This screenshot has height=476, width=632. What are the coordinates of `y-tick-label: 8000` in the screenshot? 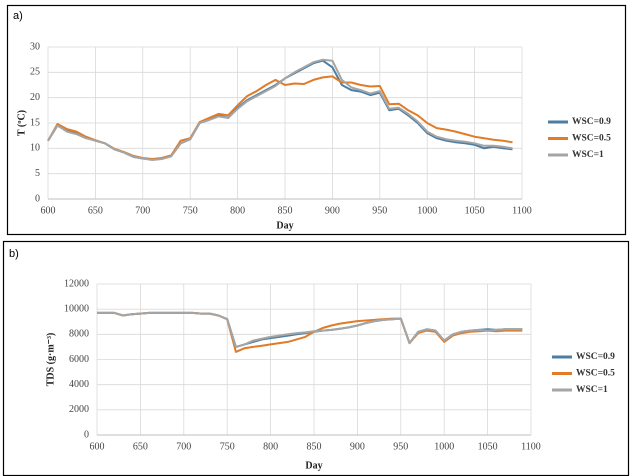 It's located at (79, 334).